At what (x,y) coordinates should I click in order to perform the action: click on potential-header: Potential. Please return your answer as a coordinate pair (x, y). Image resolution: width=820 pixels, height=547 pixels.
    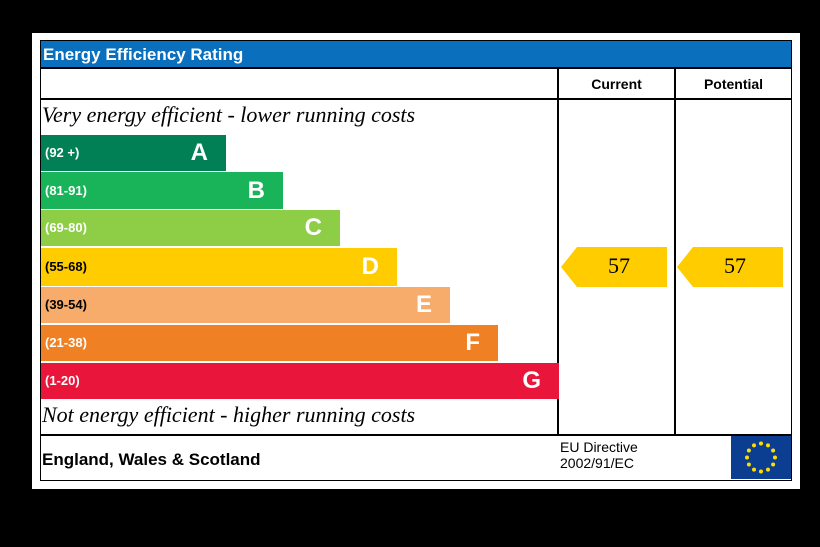
    Looking at the image, I should click on (733, 84).